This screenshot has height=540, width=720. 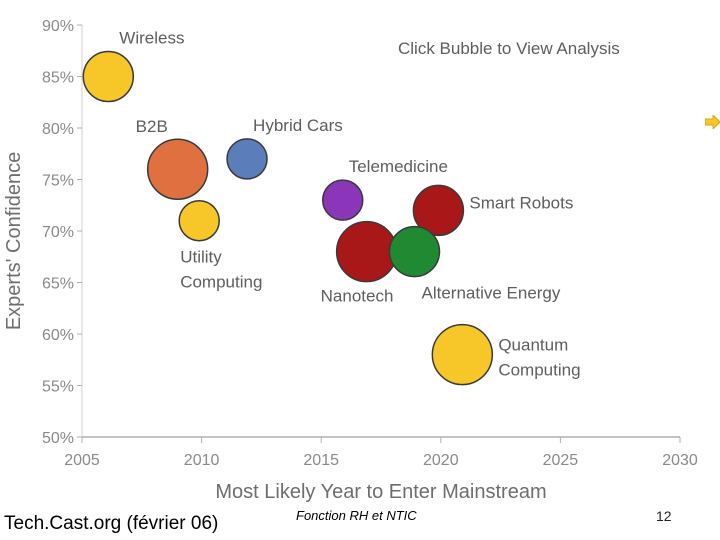 I want to click on next-slide-arrow-icon, so click(x=712, y=122).